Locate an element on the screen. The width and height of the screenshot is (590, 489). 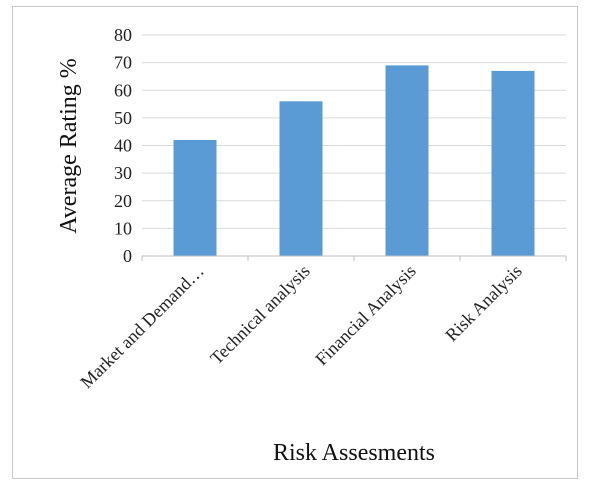
y-tick-label: 20 is located at coordinates (123, 201).